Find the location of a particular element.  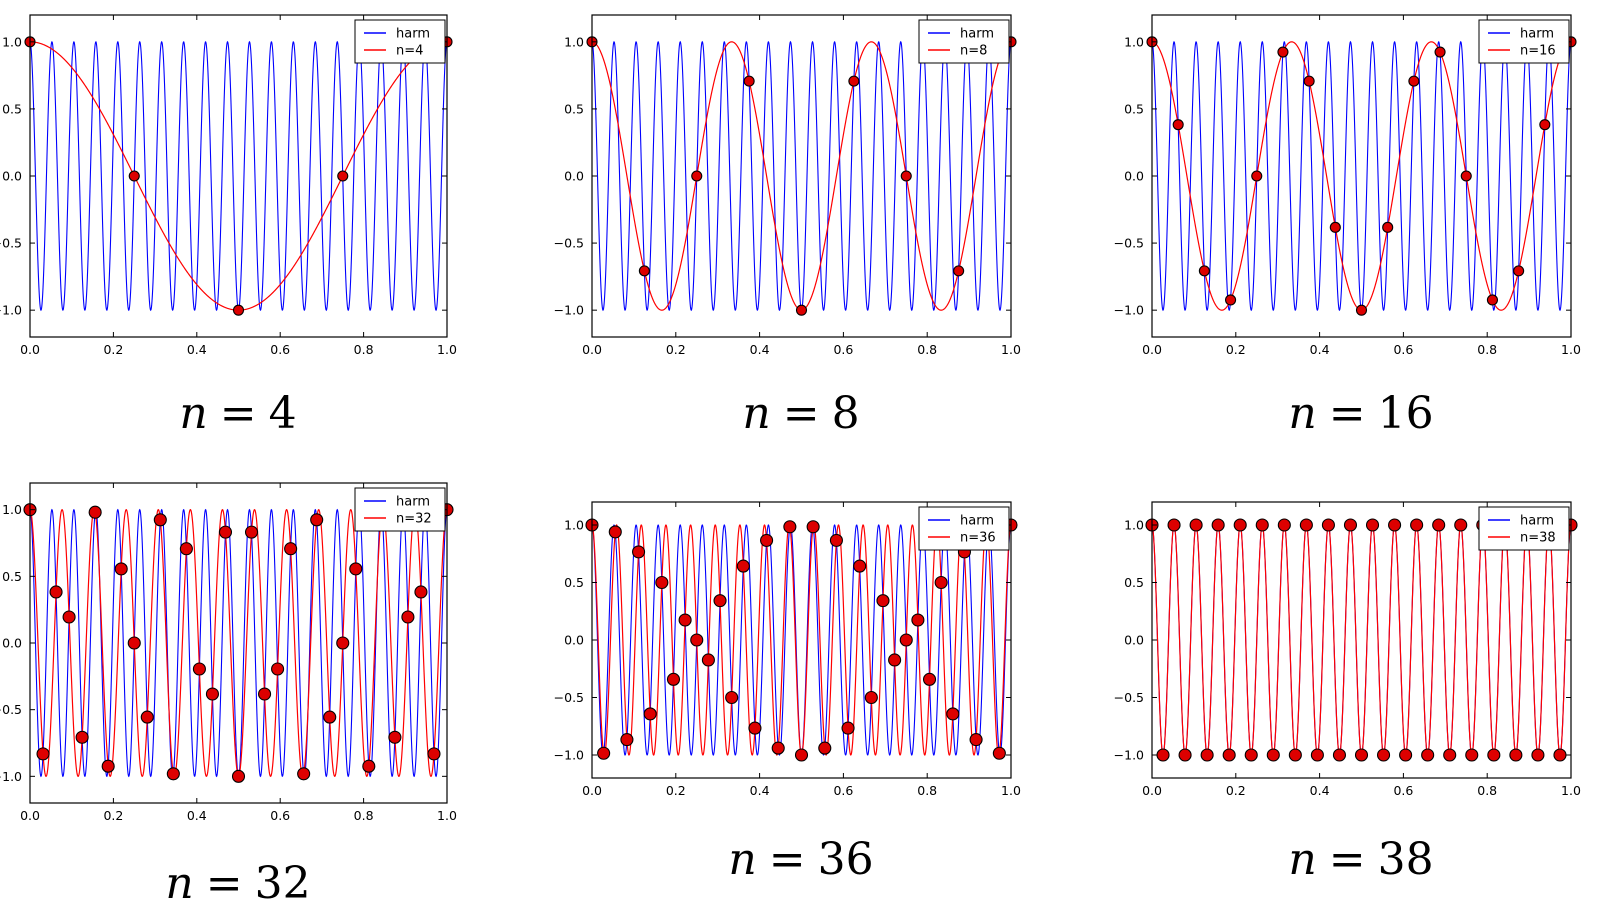

legend-label: n=8 is located at coordinates (973, 51).